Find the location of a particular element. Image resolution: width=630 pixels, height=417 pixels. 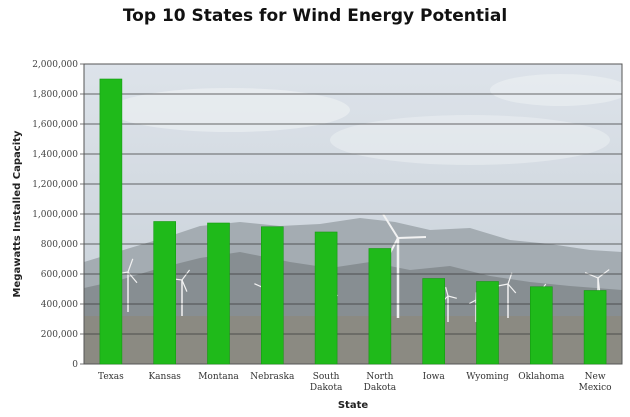

y-tick-label: 1,800,000 is located at coordinates (55, 95).